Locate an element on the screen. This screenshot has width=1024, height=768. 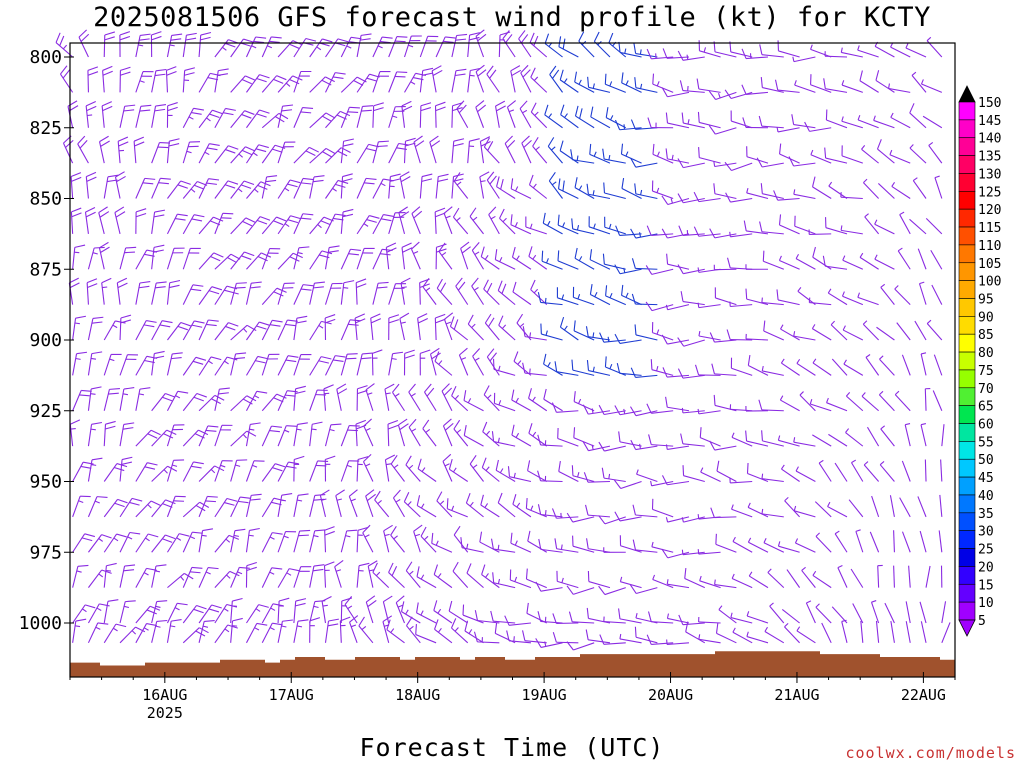
colorbar-label: 65 is located at coordinates (986, 407).